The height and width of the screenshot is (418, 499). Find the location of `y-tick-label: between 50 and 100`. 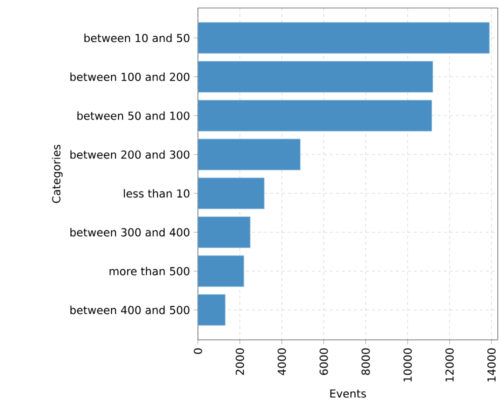

y-tick-label: between 50 and 100 is located at coordinates (133, 115).